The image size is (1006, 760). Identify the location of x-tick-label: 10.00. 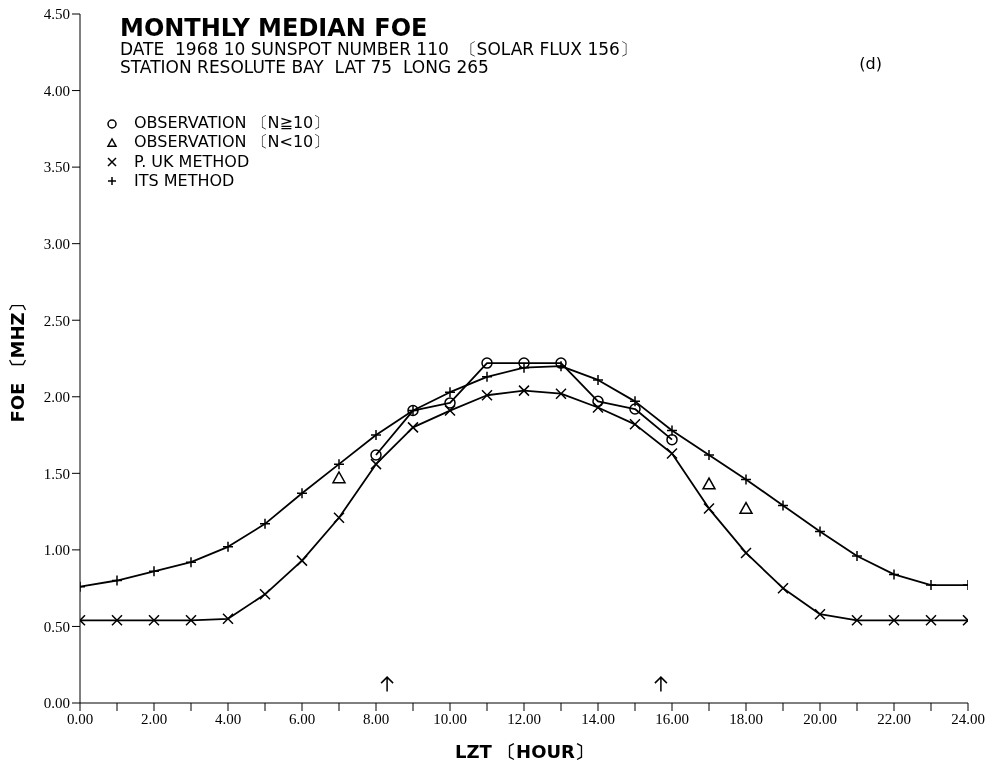
(450, 718).